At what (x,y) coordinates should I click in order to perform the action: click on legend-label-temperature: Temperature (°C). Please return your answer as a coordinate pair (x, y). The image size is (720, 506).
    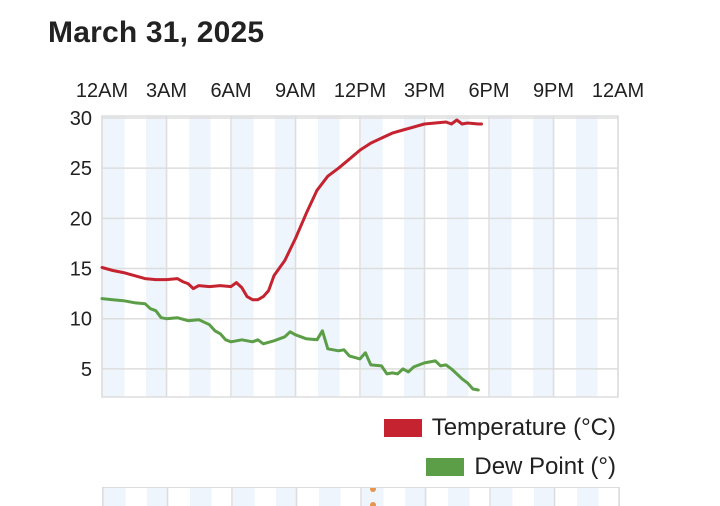
    Looking at the image, I should click on (523, 427).